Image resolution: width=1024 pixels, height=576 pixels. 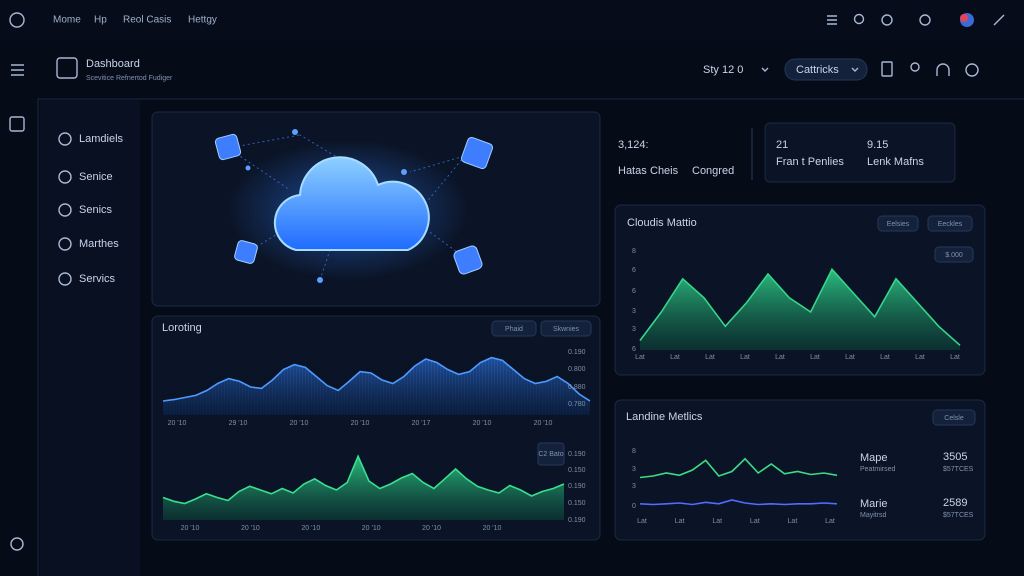 What do you see at coordinates (421, 423) in the screenshot?
I see `x-tick-label: 20 '17` at bounding box center [421, 423].